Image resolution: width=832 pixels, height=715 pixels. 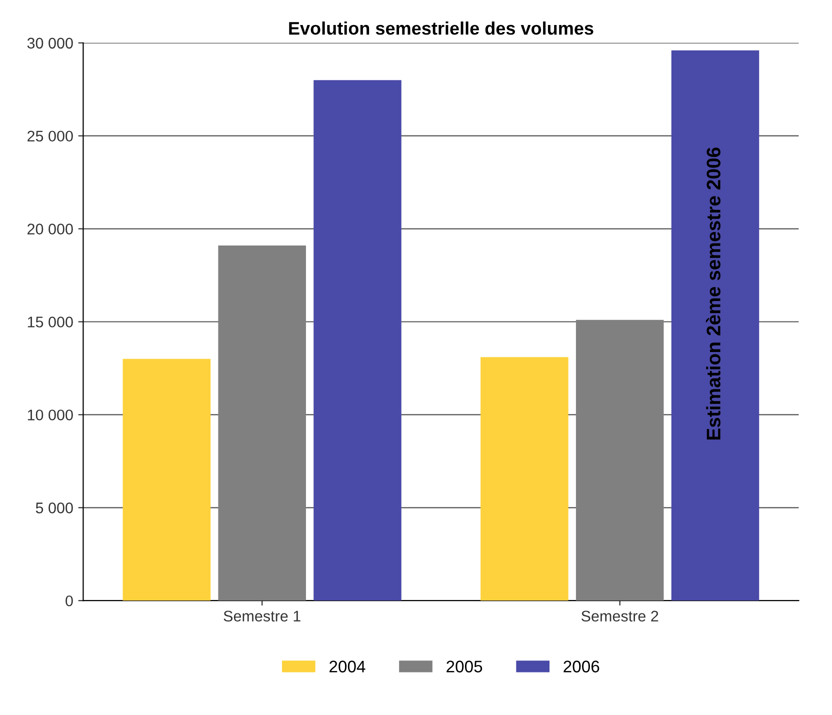 What do you see at coordinates (619, 616) in the screenshot?
I see `x-tick-label: Semestre 2` at bounding box center [619, 616].